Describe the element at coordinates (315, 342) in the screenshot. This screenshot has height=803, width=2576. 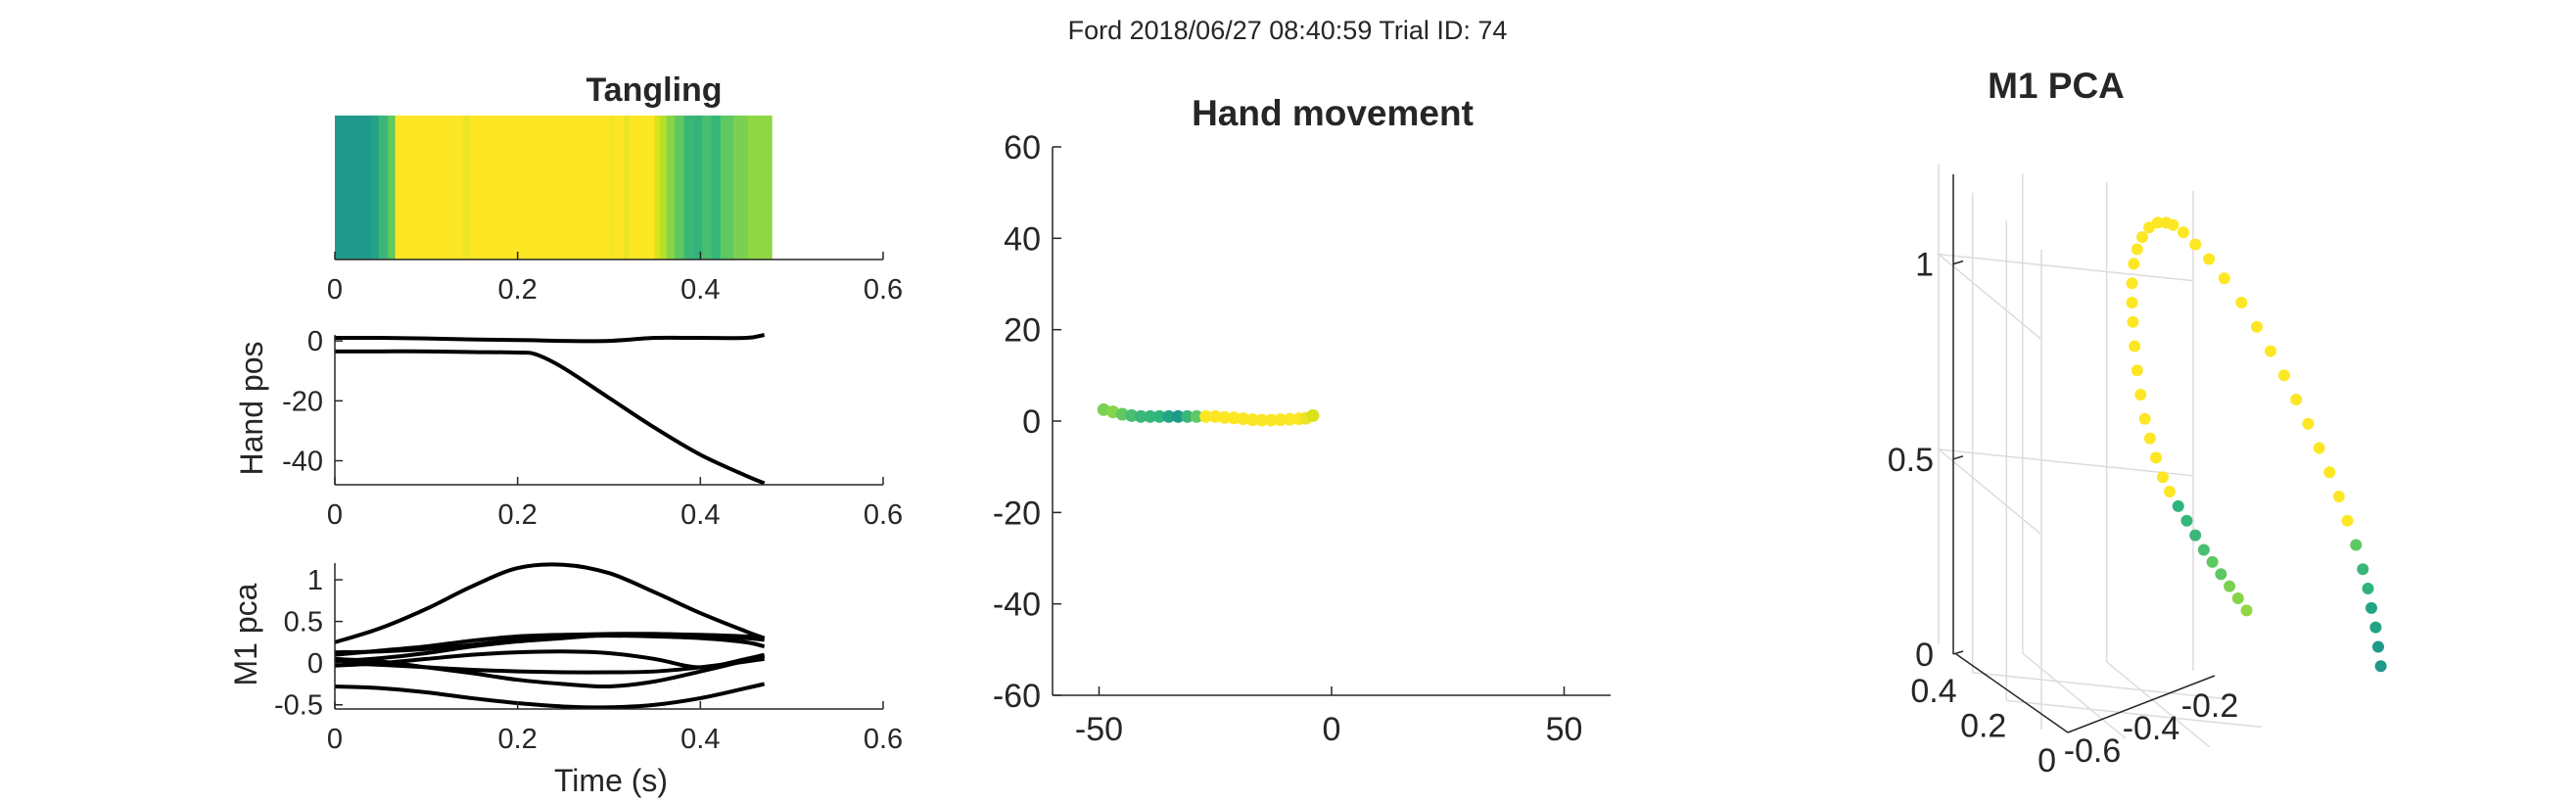
I see `hand-pos-y-tick-label-0: 0` at that location.